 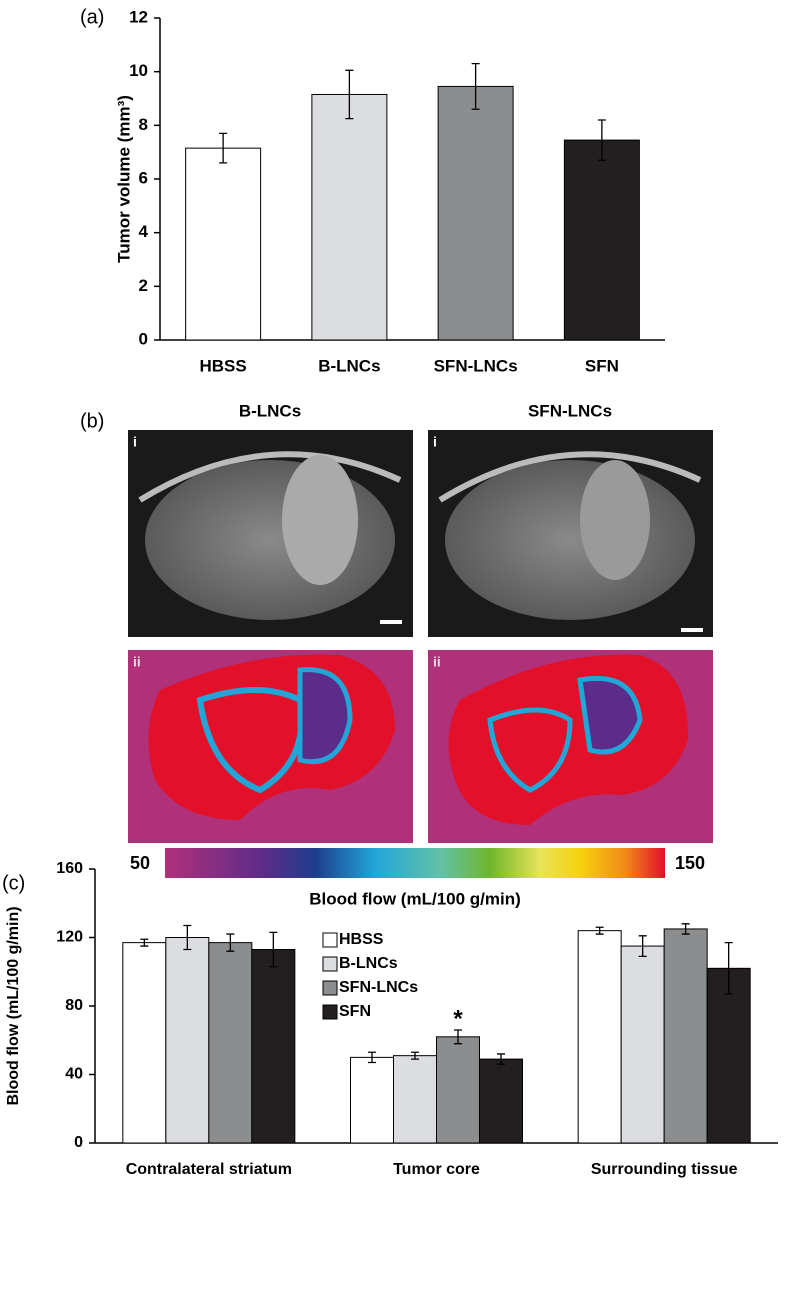 What do you see at coordinates (123, 179) in the screenshot?
I see `y-axis-label: Tumor volume (mm³)` at bounding box center [123, 179].